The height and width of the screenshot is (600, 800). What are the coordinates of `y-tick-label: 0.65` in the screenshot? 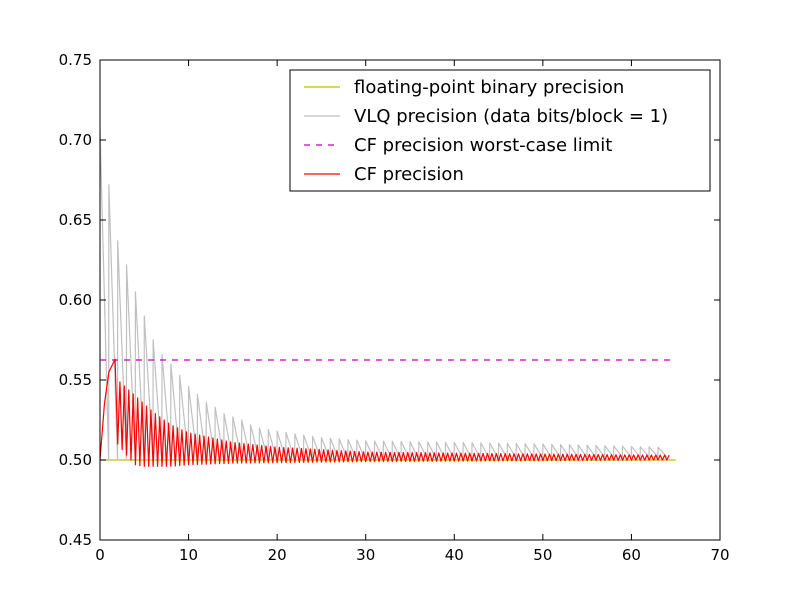 It's located at (75, 220).